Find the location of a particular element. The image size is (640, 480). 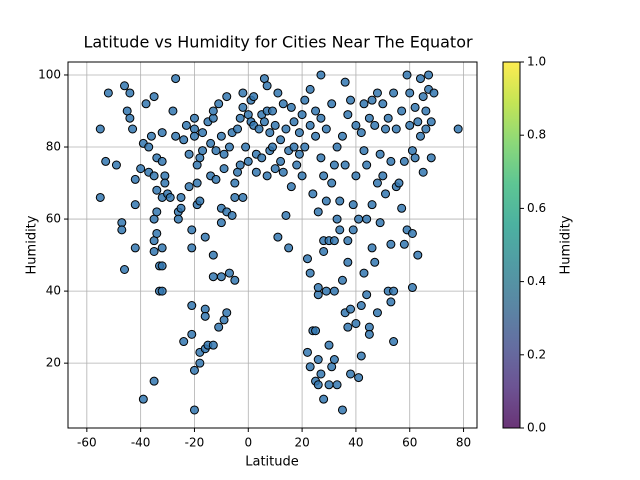

x-tick-label: 40 is located at coordinates (355, 443).